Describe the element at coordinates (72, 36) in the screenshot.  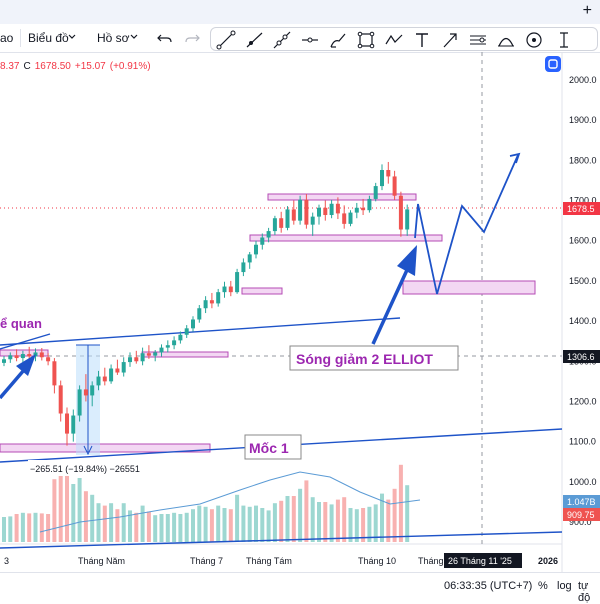
I see `chevron-down-icon` at that location.